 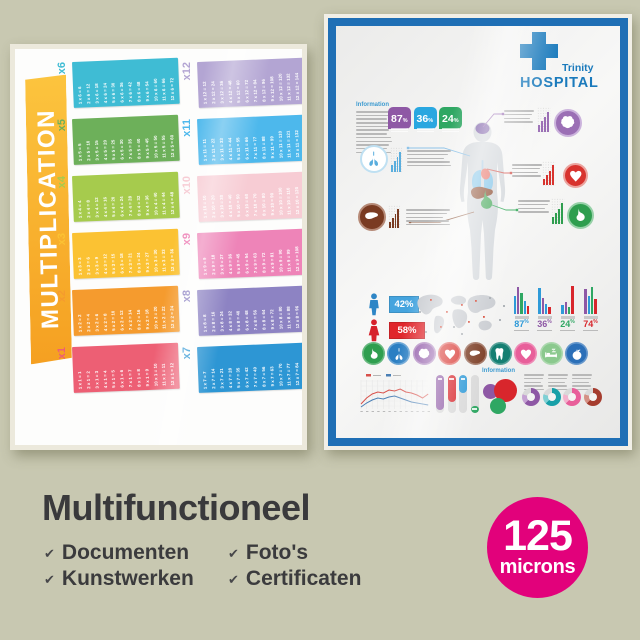 I want to click on table-fact: 6 x 5 = 30, so click(x=121, y=149).